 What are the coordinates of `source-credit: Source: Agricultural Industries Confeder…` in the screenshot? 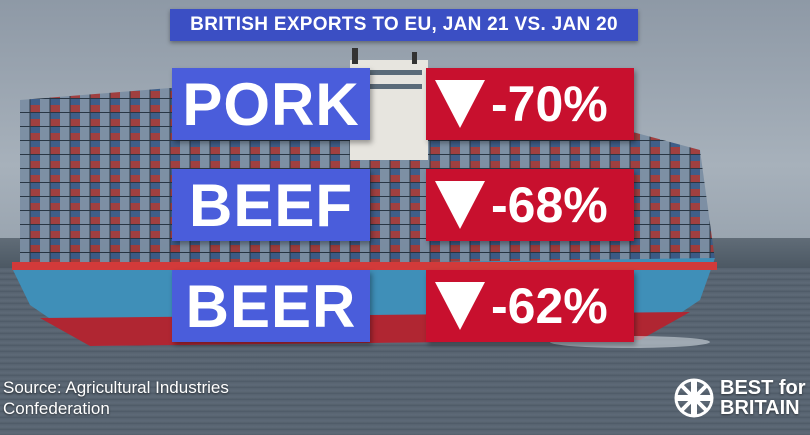 It's located at (116, 398).